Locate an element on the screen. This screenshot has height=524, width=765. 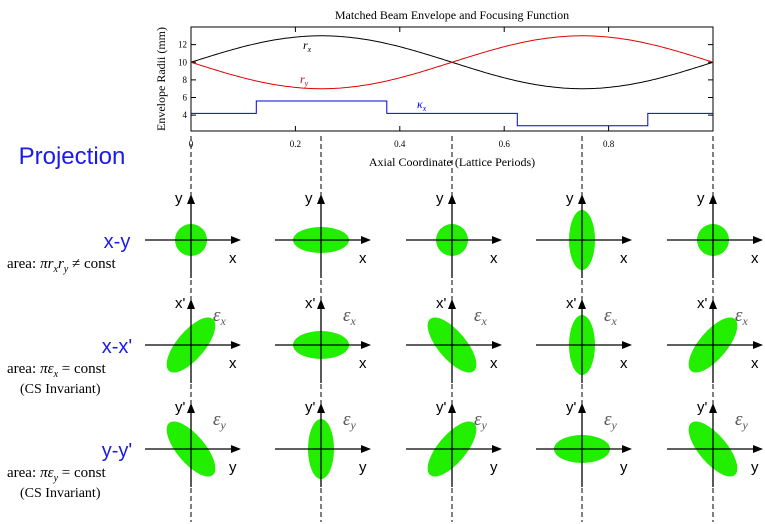
series-labels: rx ry κx is located at coordinates (363, 75).